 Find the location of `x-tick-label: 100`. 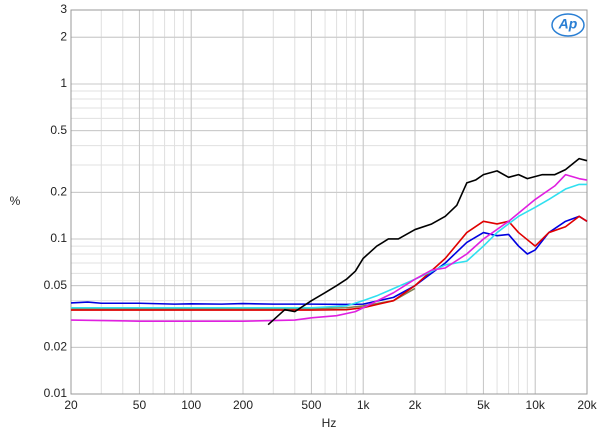

x-tick-label: 100 is located at coordinates (191, 405).